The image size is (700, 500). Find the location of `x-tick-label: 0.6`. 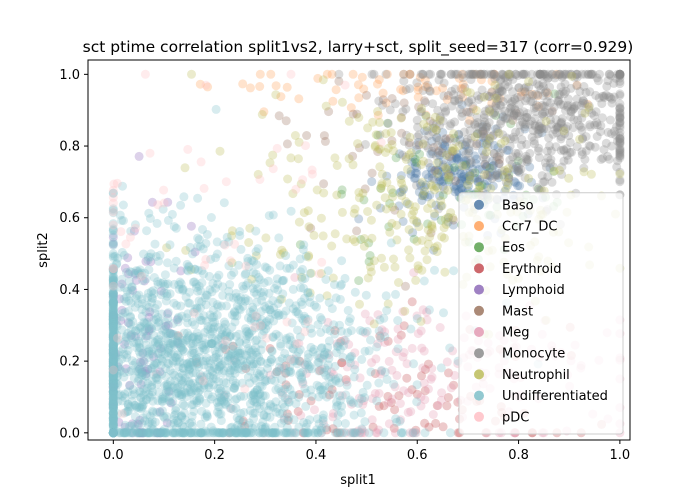

x-tick-label: 0.6 is located at coordinates (417, 455).